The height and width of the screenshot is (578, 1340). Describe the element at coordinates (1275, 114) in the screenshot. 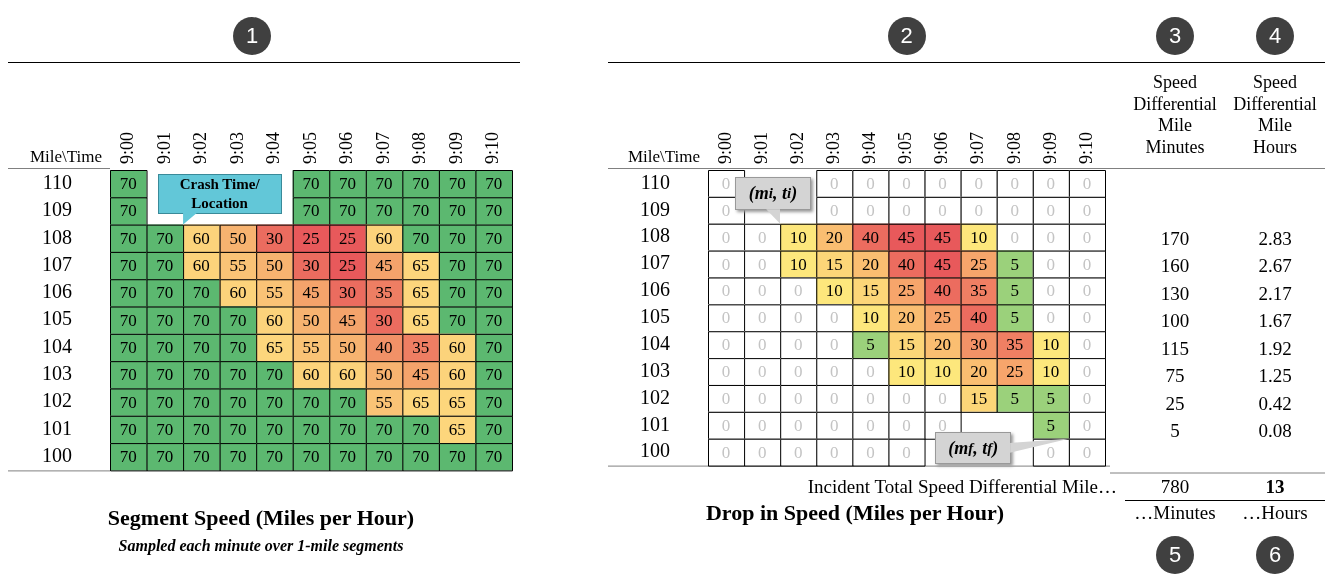

I see `x-tick-label: Speed Differential Mile Hours` at that location.